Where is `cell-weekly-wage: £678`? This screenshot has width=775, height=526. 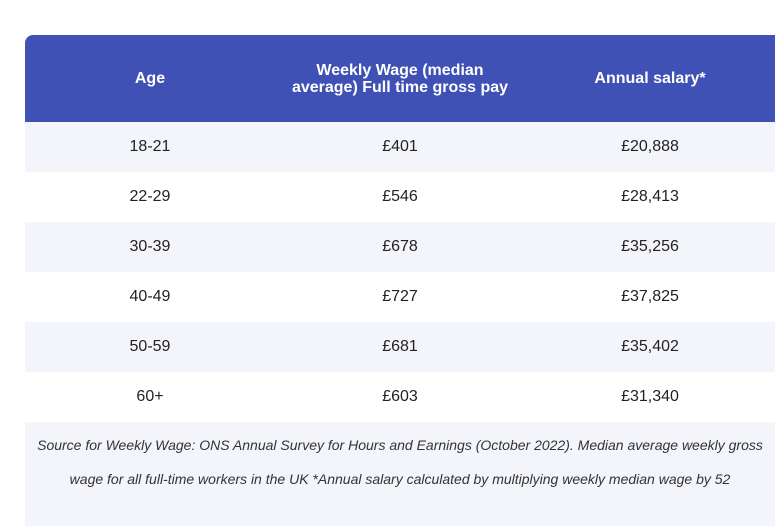
cell-weekly-wage: £678 is located at coordinates (400, 246).